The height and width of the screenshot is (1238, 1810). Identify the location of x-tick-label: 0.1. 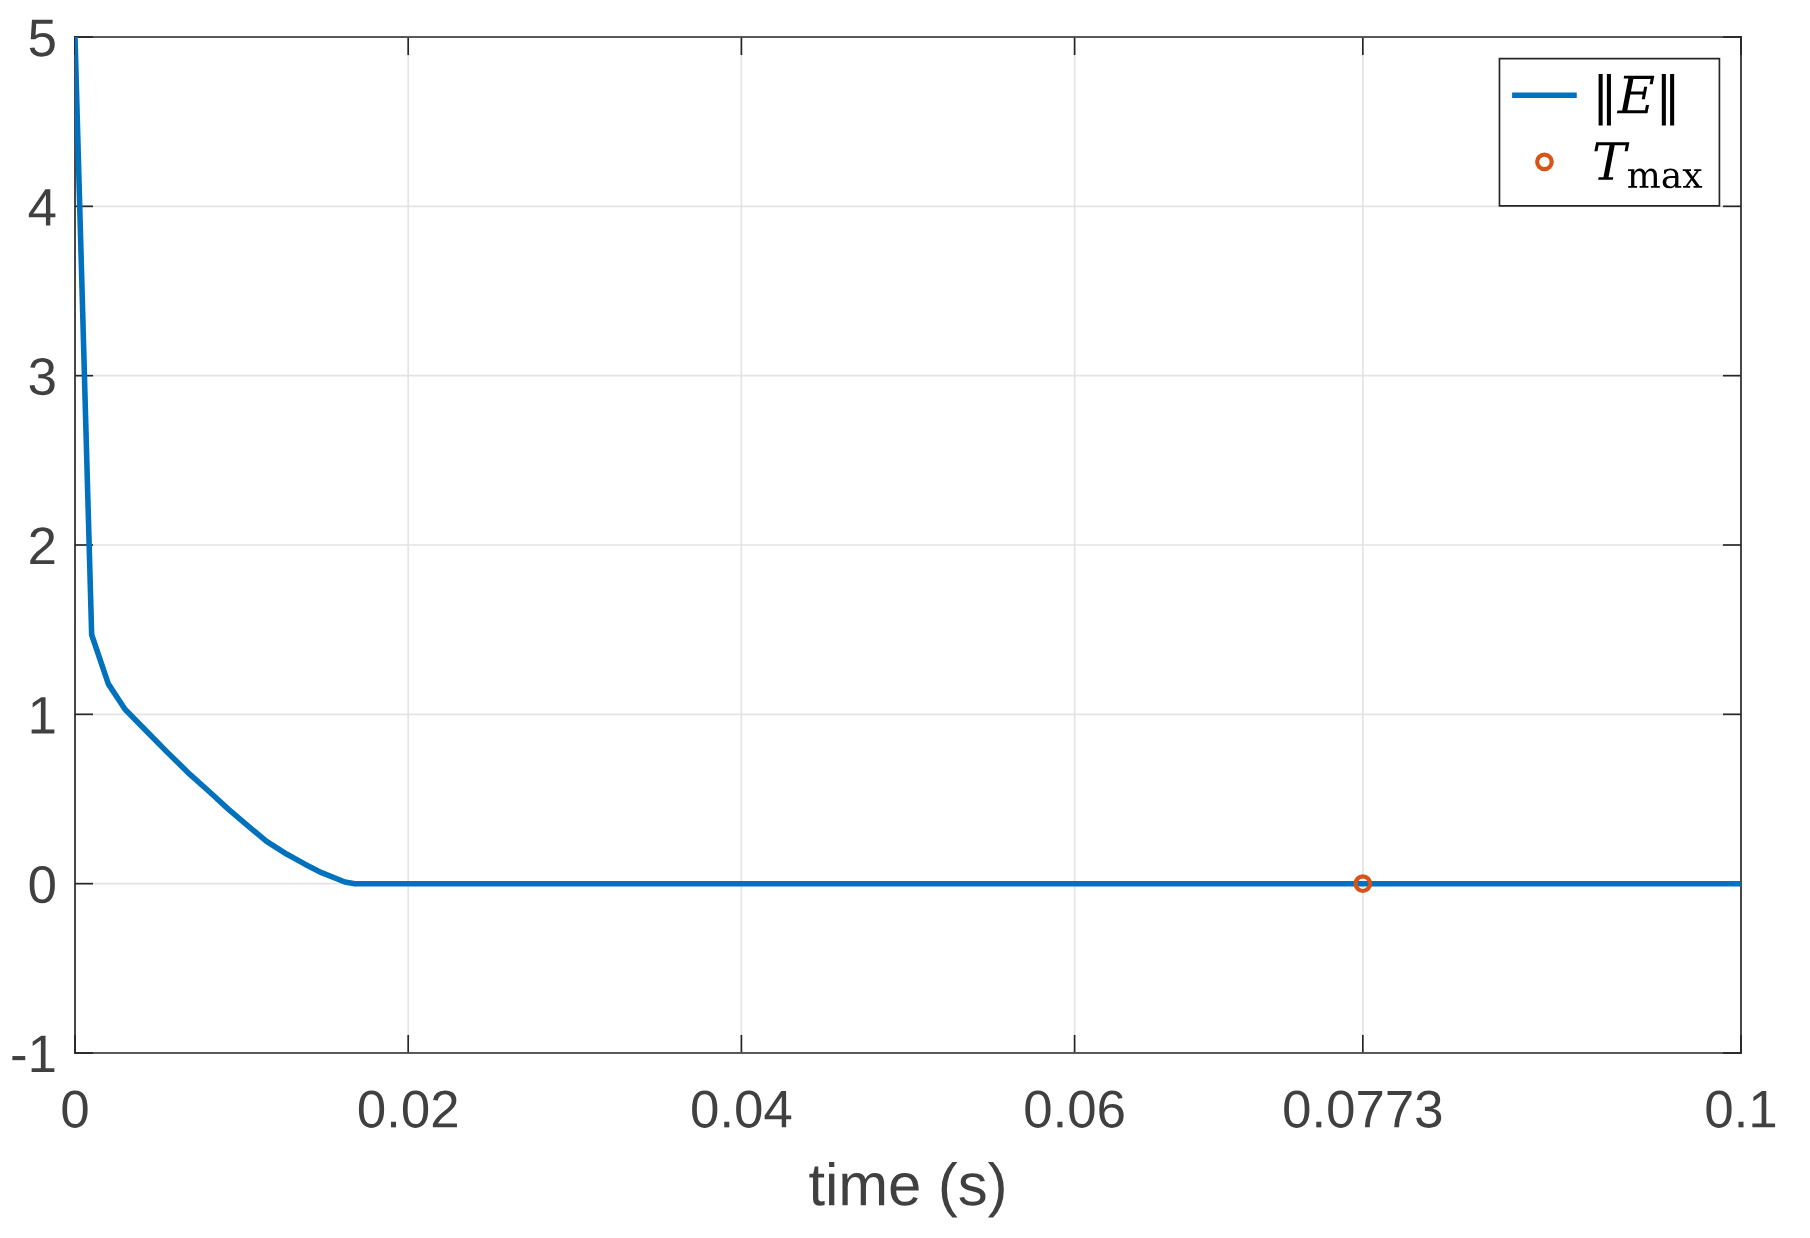
(1741, 1109).